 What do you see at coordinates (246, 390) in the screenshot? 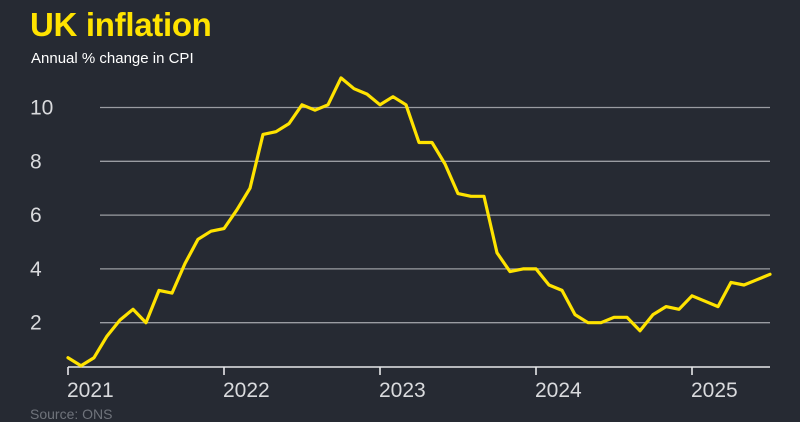
I see `x-tick-label-2022: 2022` at bounding box center [246, 390].